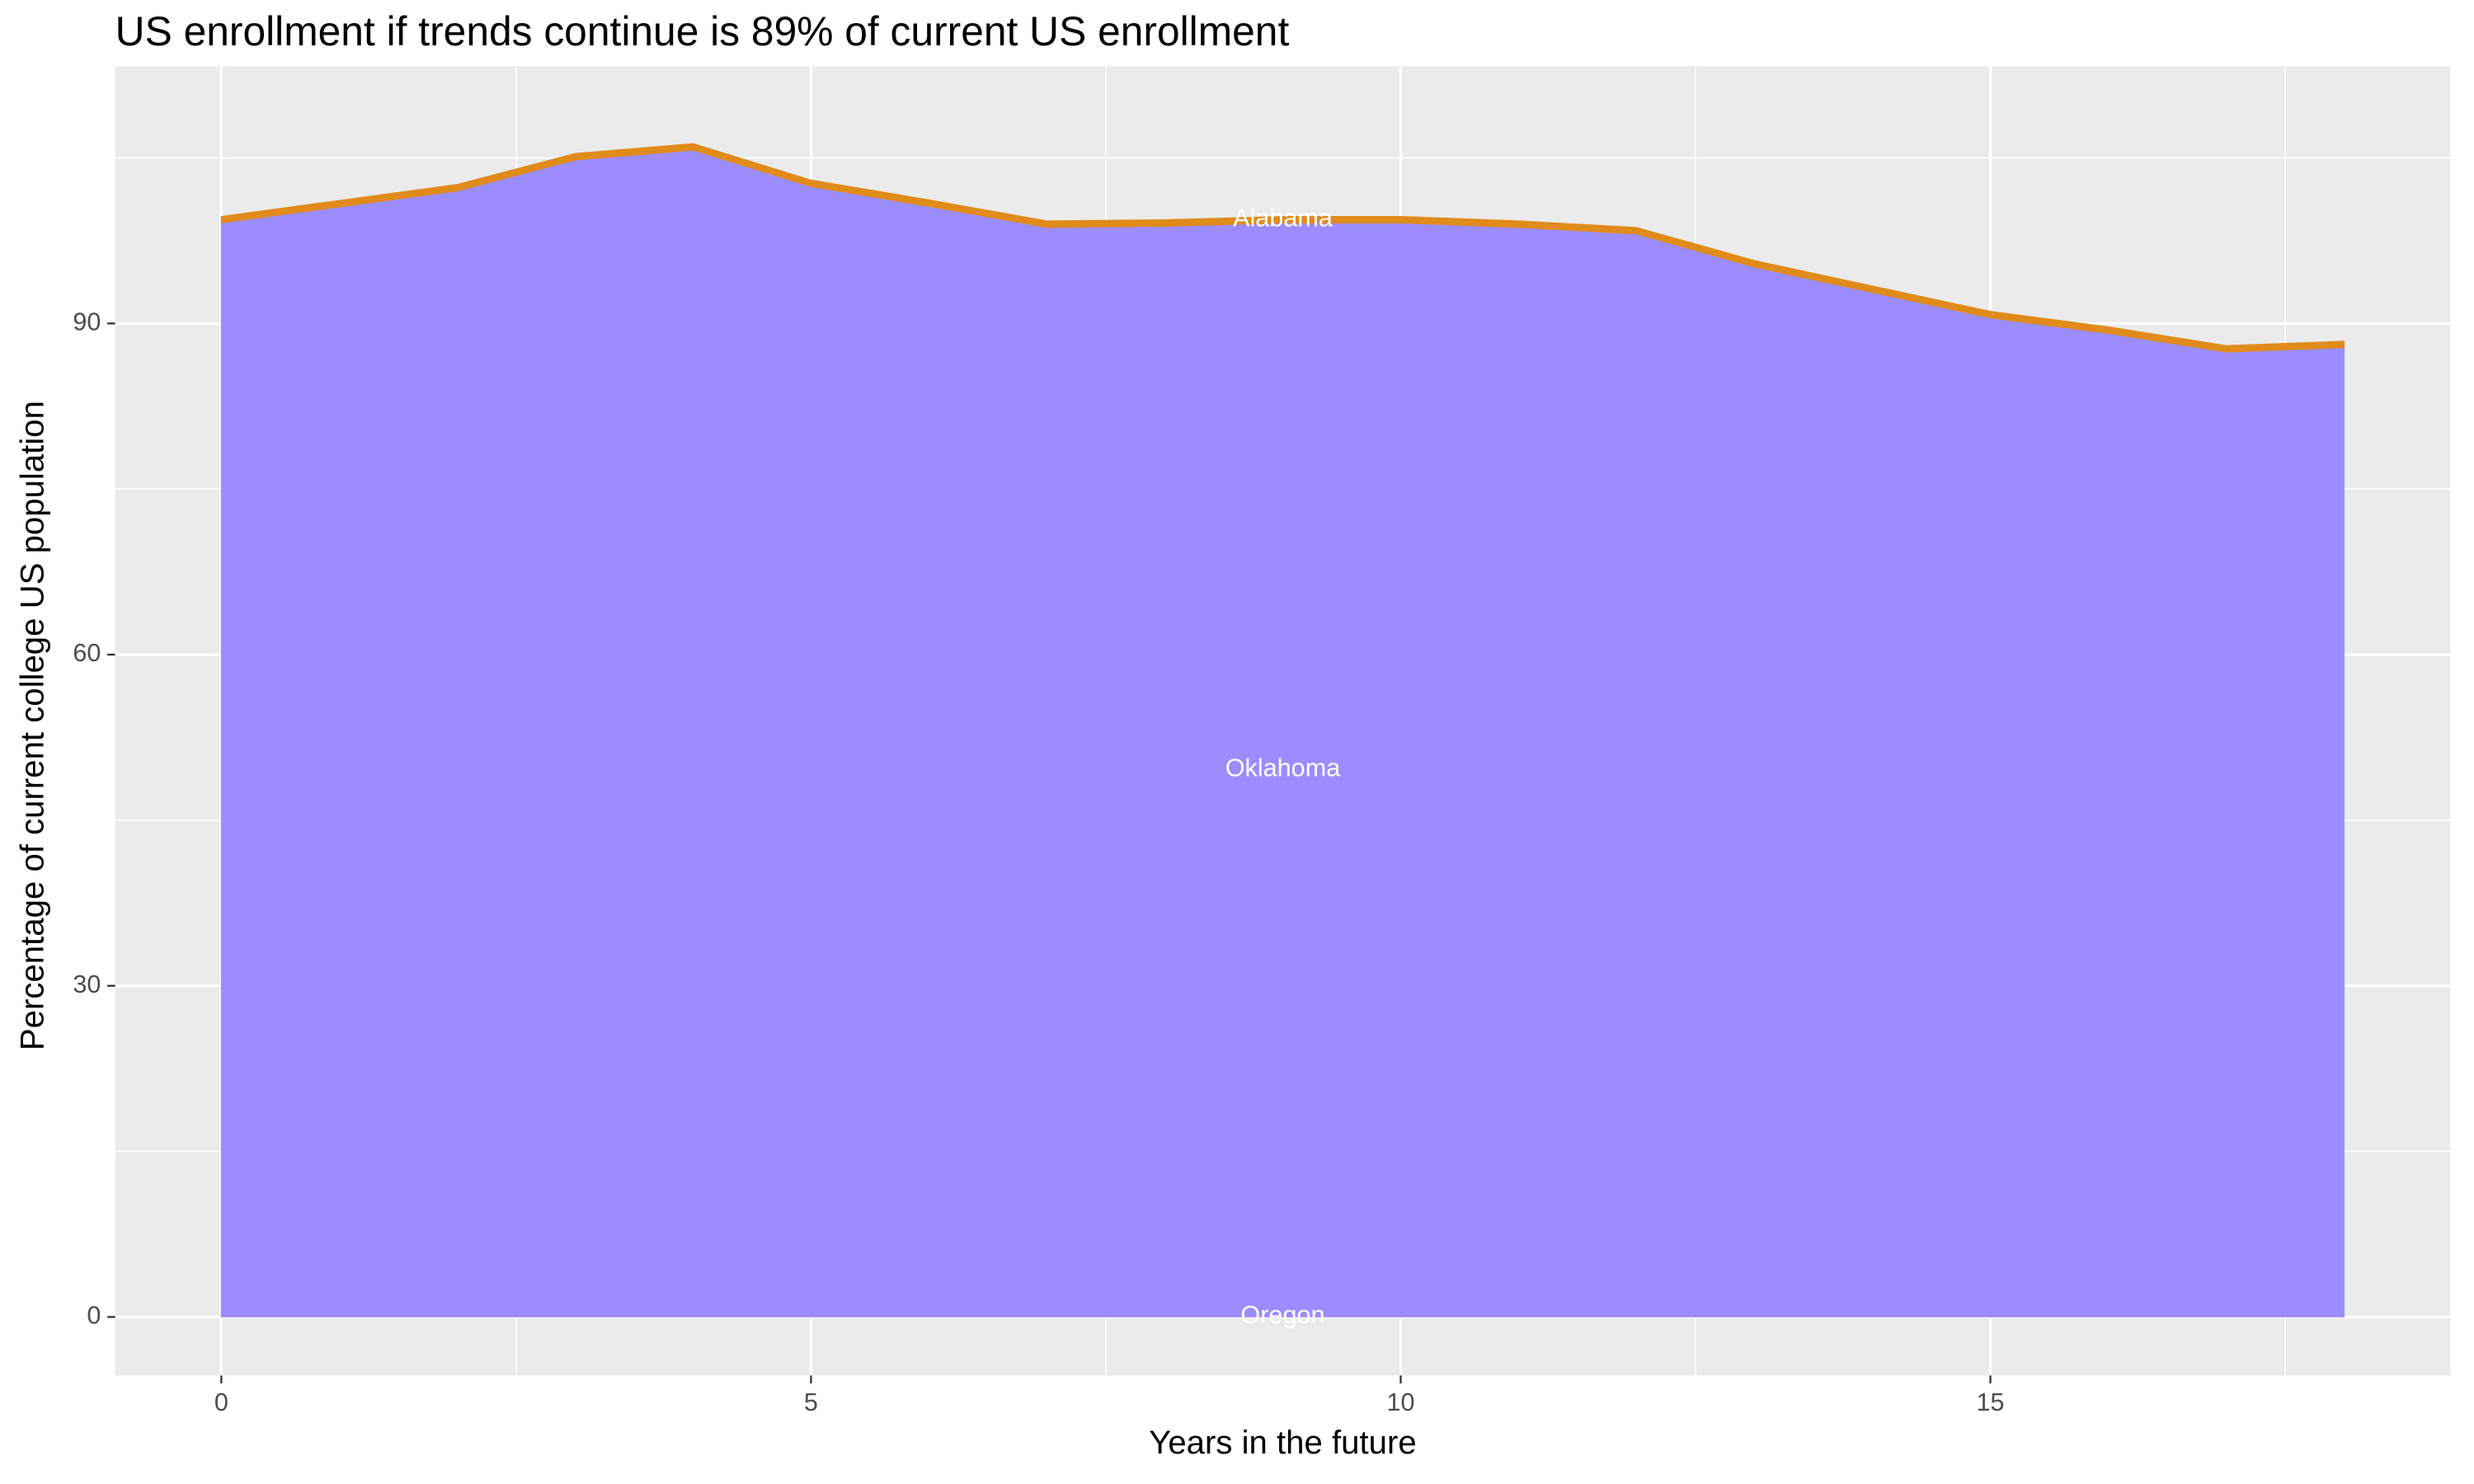 The height and width of the screenshot is (1484, 2474). Describe the element at coordinates (1282, 1442) in the screenshot. I see `x-axis-title: Years in the future` at that location.